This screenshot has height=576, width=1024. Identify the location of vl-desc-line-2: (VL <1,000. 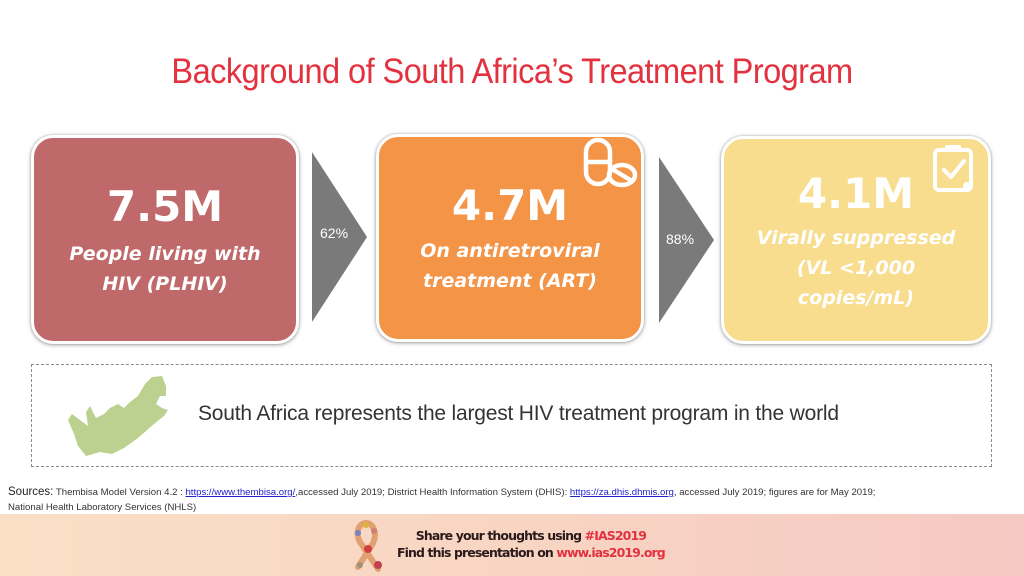
(856, 268).